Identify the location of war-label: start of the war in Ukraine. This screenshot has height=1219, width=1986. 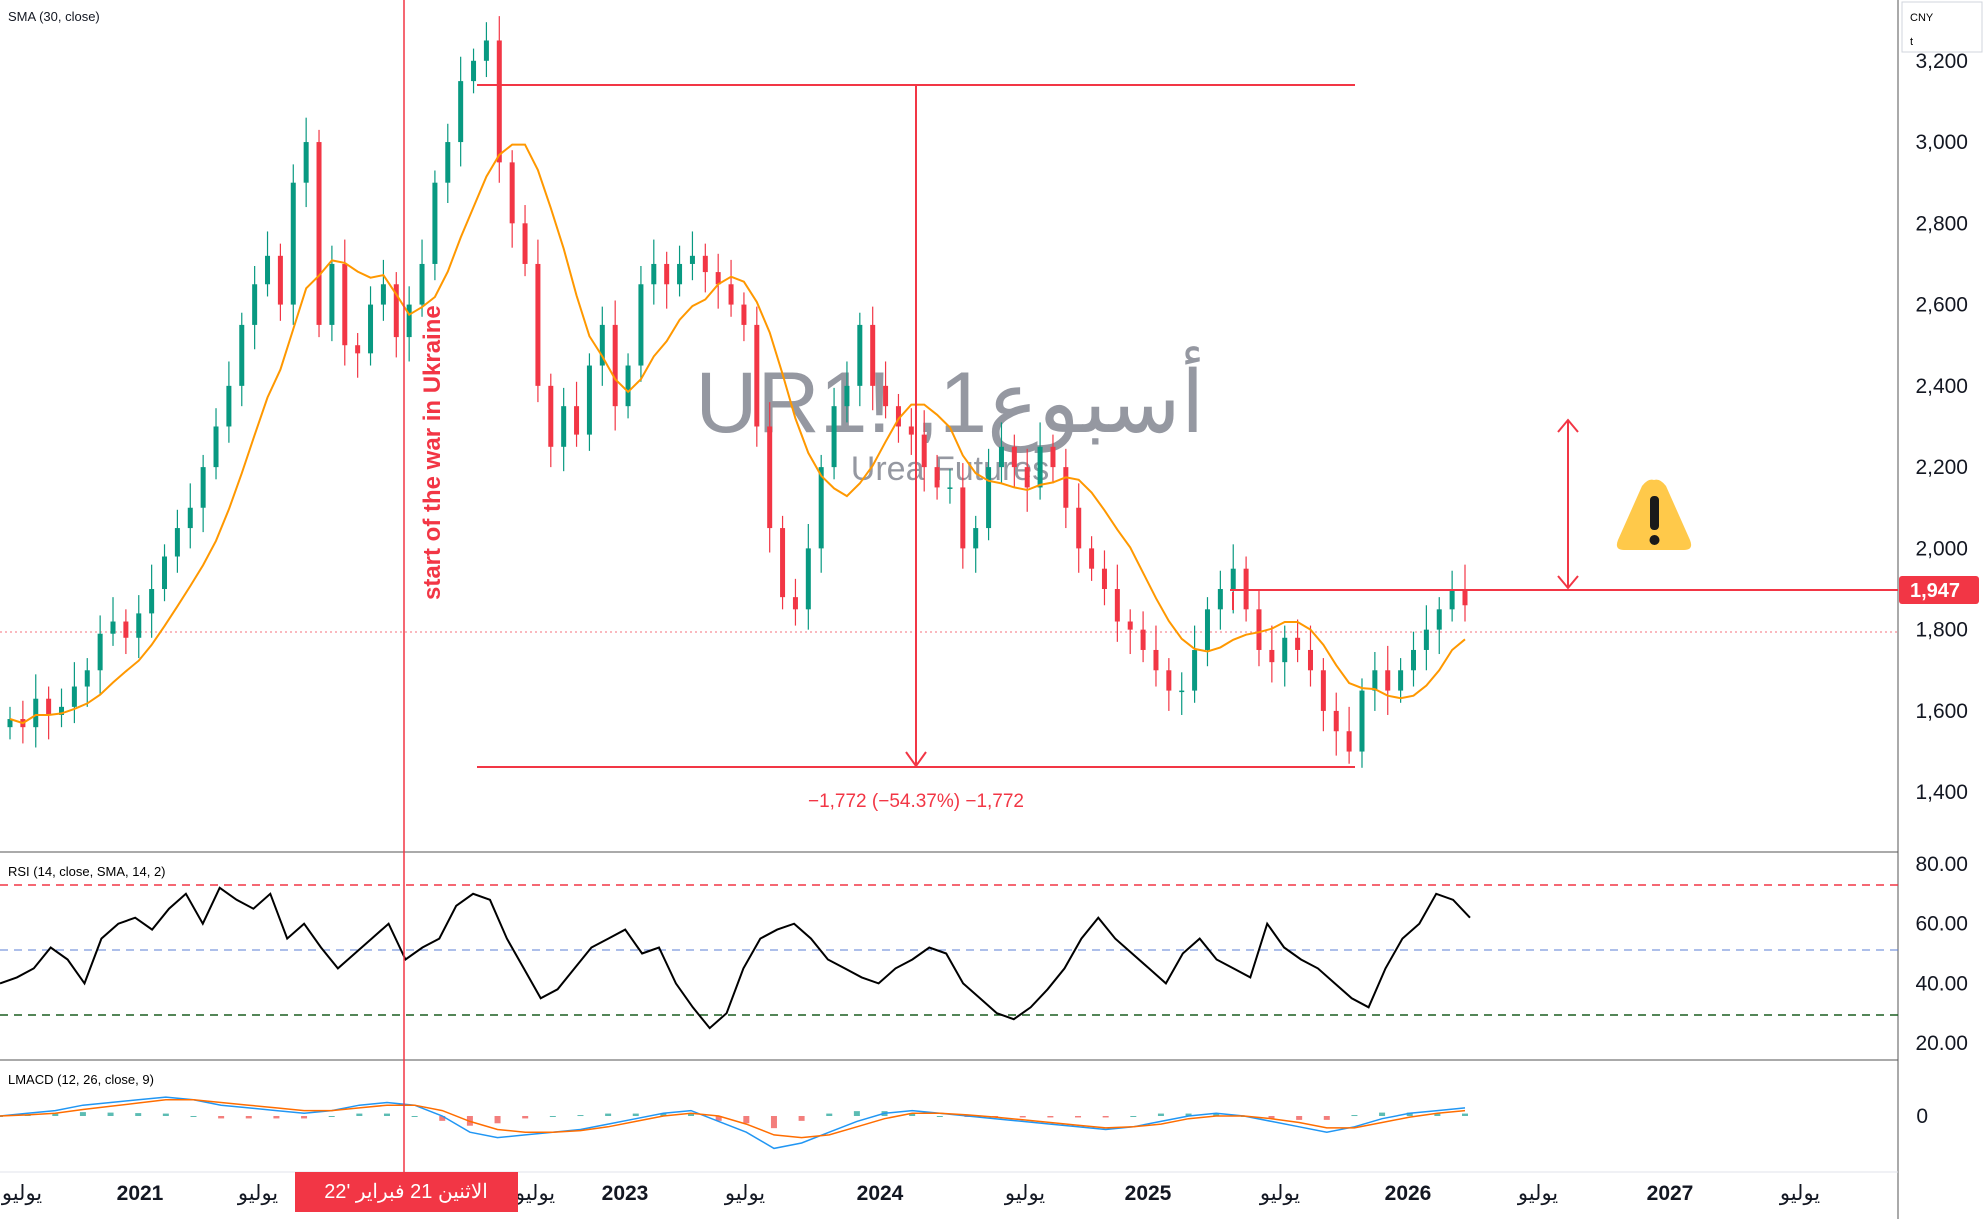
(432, 452).